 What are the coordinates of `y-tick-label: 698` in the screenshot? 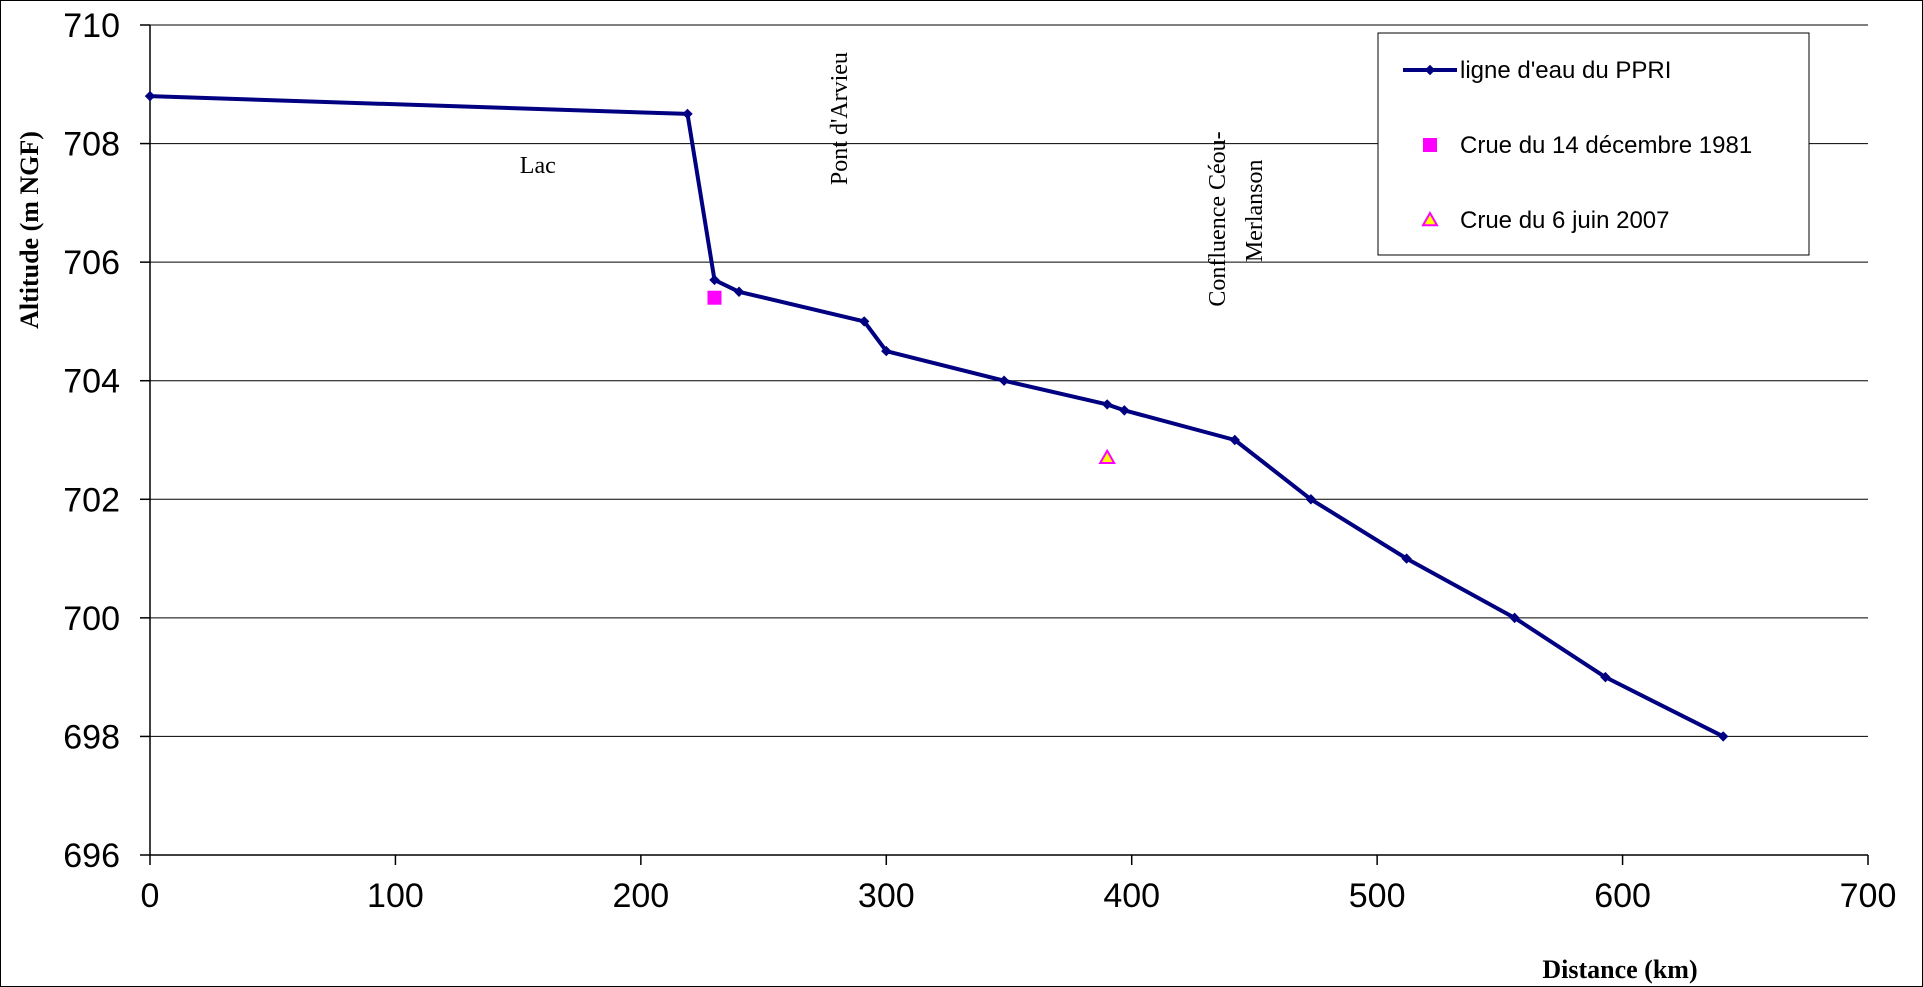 It's located at (91, 737).